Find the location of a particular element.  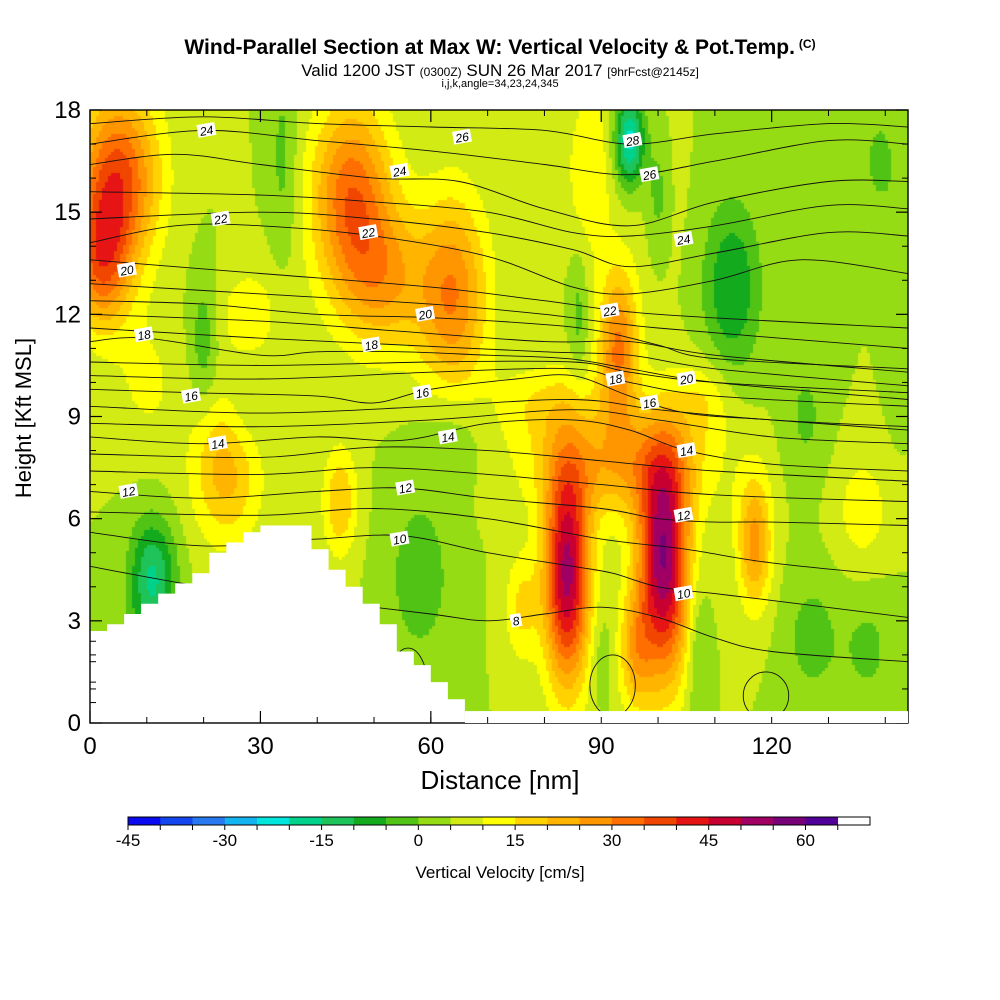

y-tick-label: 9 is located at coordinates (74, 417).